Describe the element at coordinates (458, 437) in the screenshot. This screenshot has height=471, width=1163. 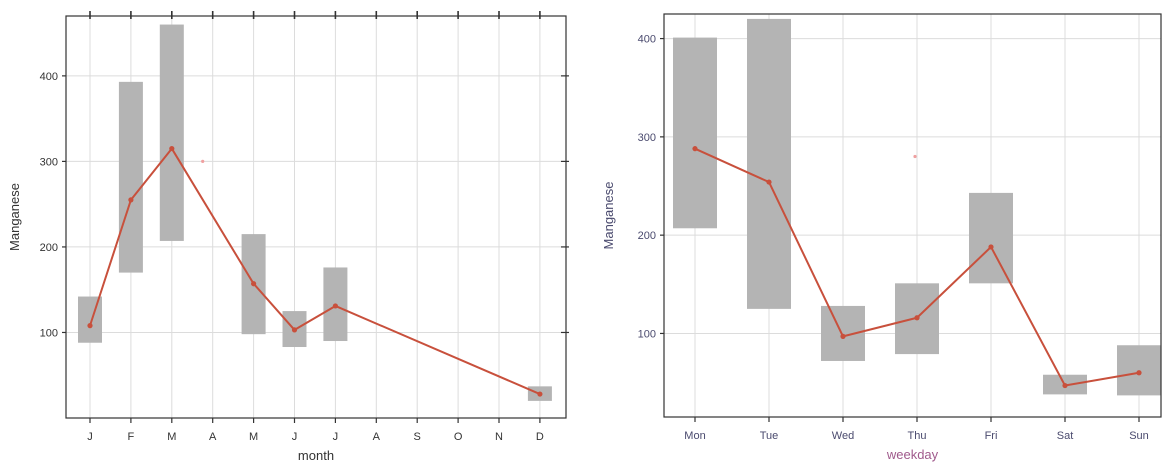
I see `x-tick-label: O` at that location.